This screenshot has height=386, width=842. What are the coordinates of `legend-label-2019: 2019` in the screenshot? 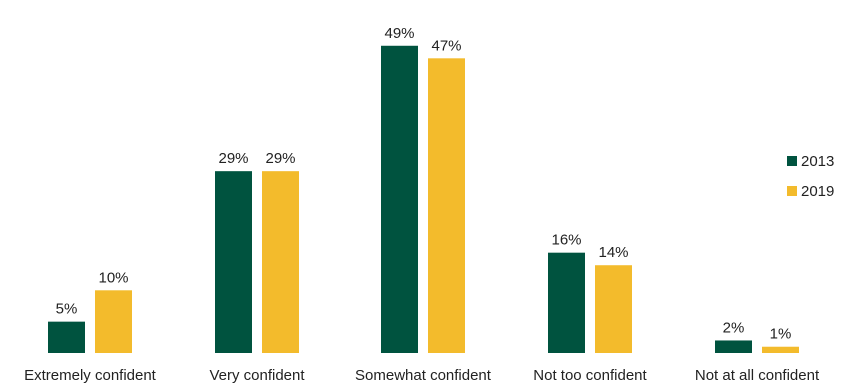 It's located at (817, 191).